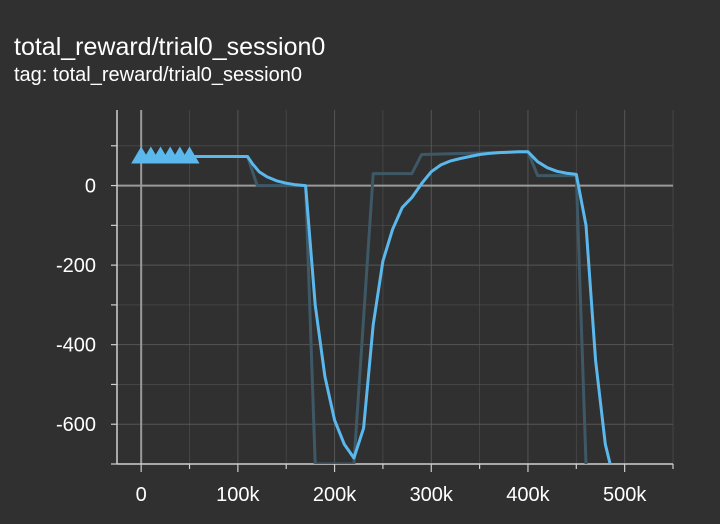 The width and height of the screenshot is (720, 524). I want to click on y-tick-label: 0, so click(90, 187).